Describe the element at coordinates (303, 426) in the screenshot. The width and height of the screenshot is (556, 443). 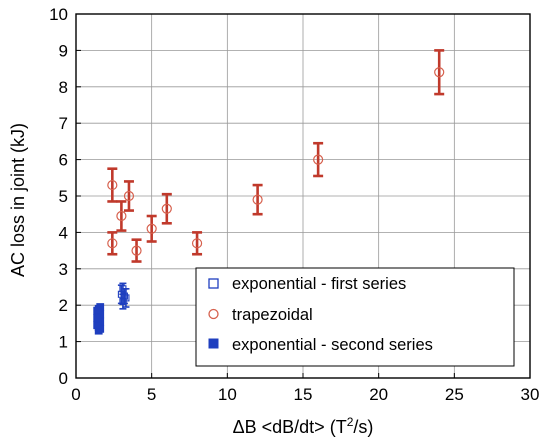
I see `x-axis-label: ΔB <dB/dt> (T2/s)` at that location.